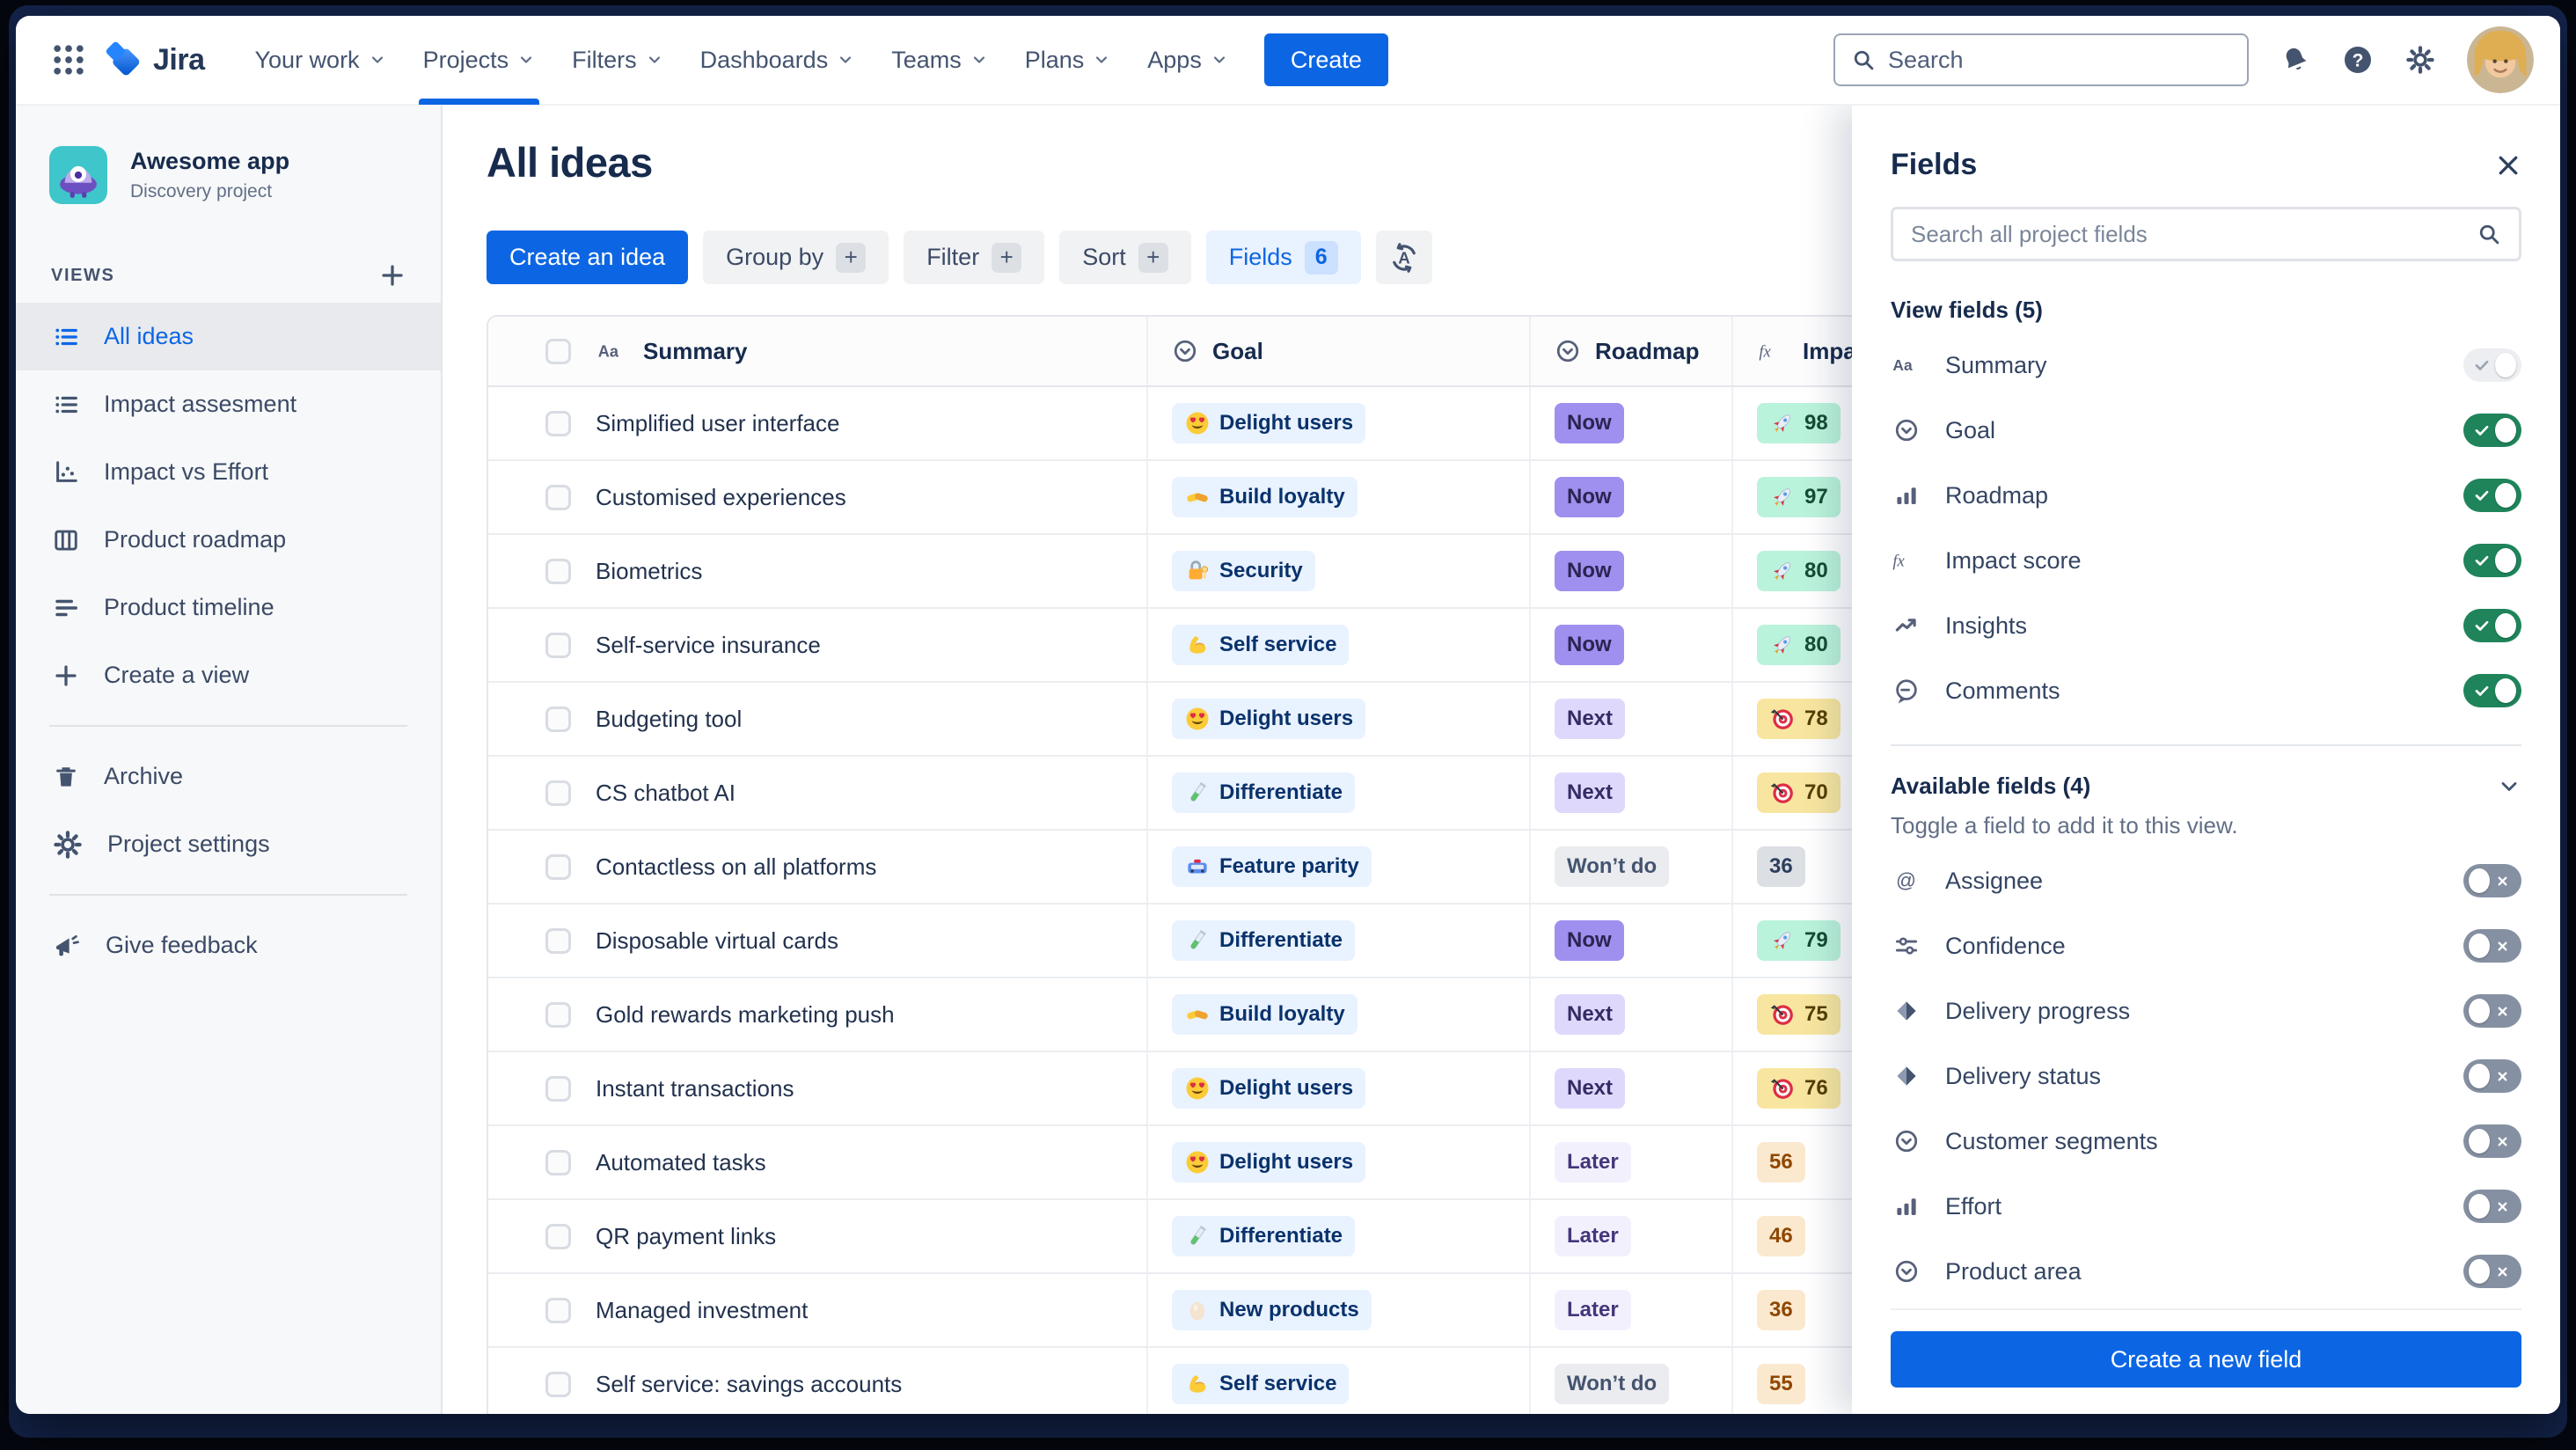 The width and height of the screenshot is (2576, 1450). What do you see at coordinates (588, 257) in the screenshot?
I see `create-idea-button: Create an idea` at bounding box center [588, 257].